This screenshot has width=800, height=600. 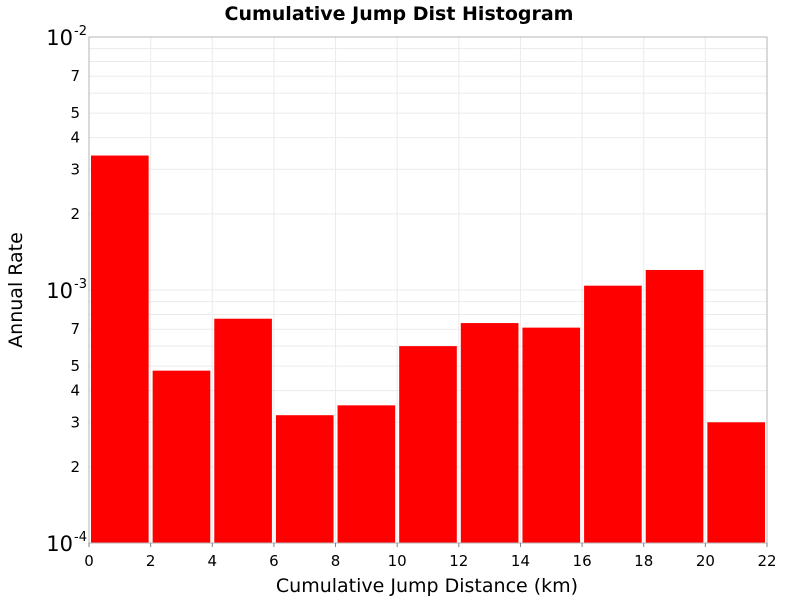 What do you see at coordinates (212, 561) in the screenshot?
I see `x-tick-label: 4` at bounding box center [212, 561].